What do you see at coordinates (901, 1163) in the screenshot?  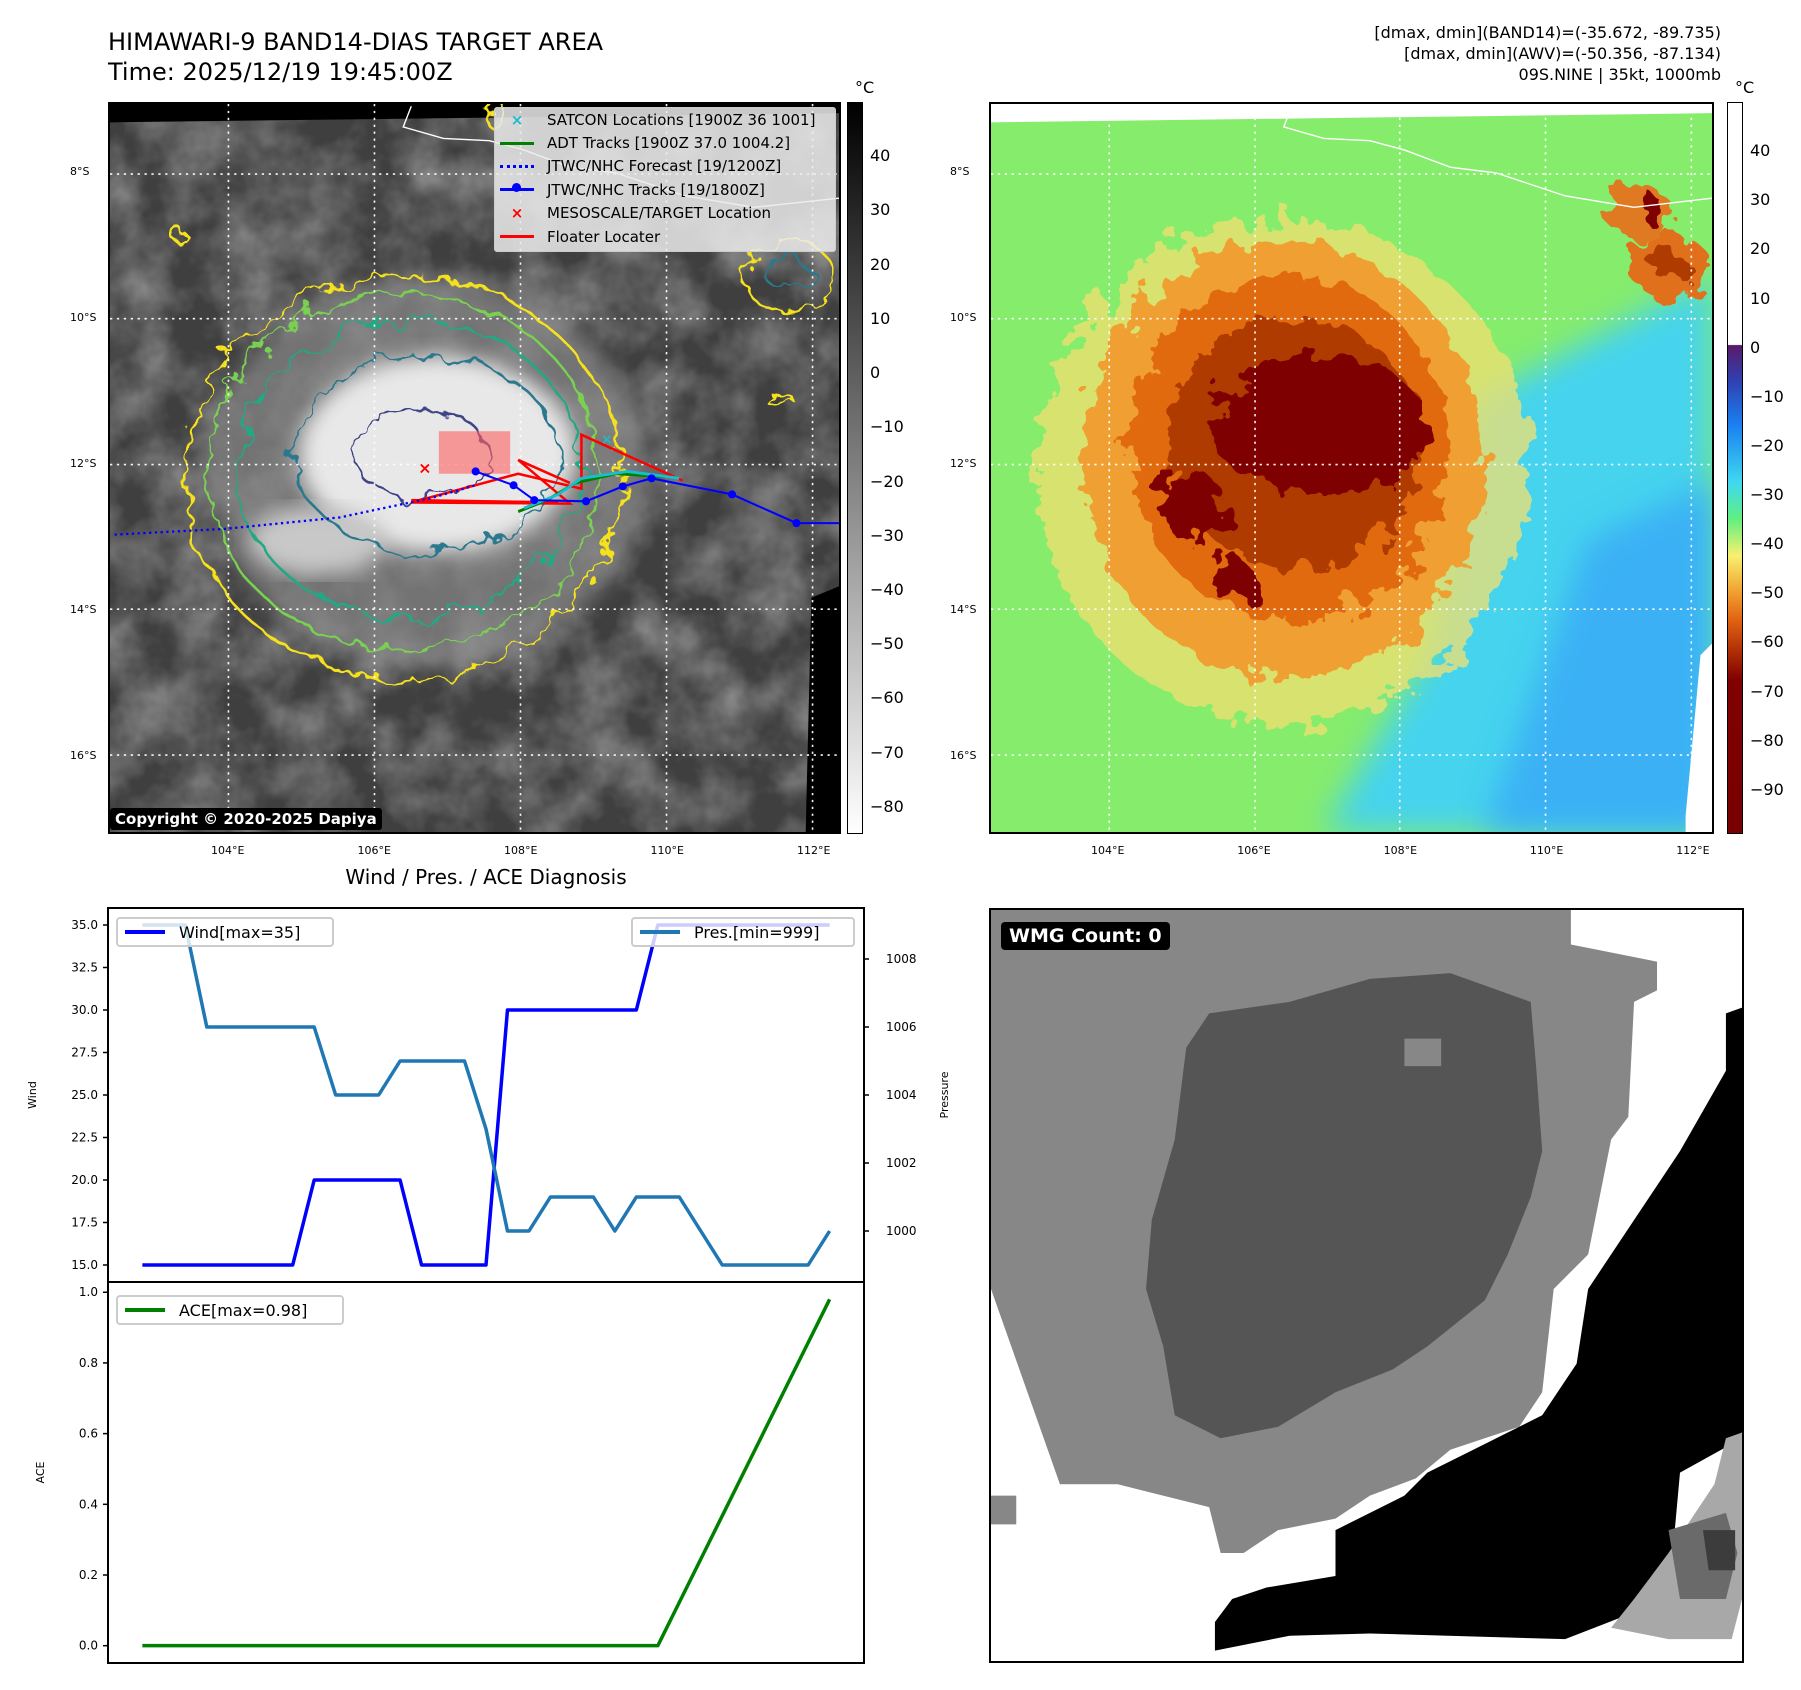 I see `y-tick-label: 1002` at bounding box center [901, 1163].